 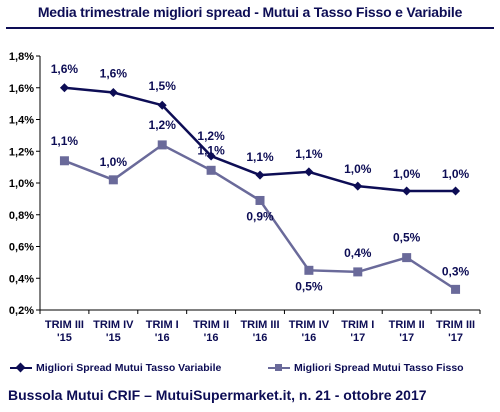 I want to click on y-tick-label: 1,6%, so click(x=21, y=89).